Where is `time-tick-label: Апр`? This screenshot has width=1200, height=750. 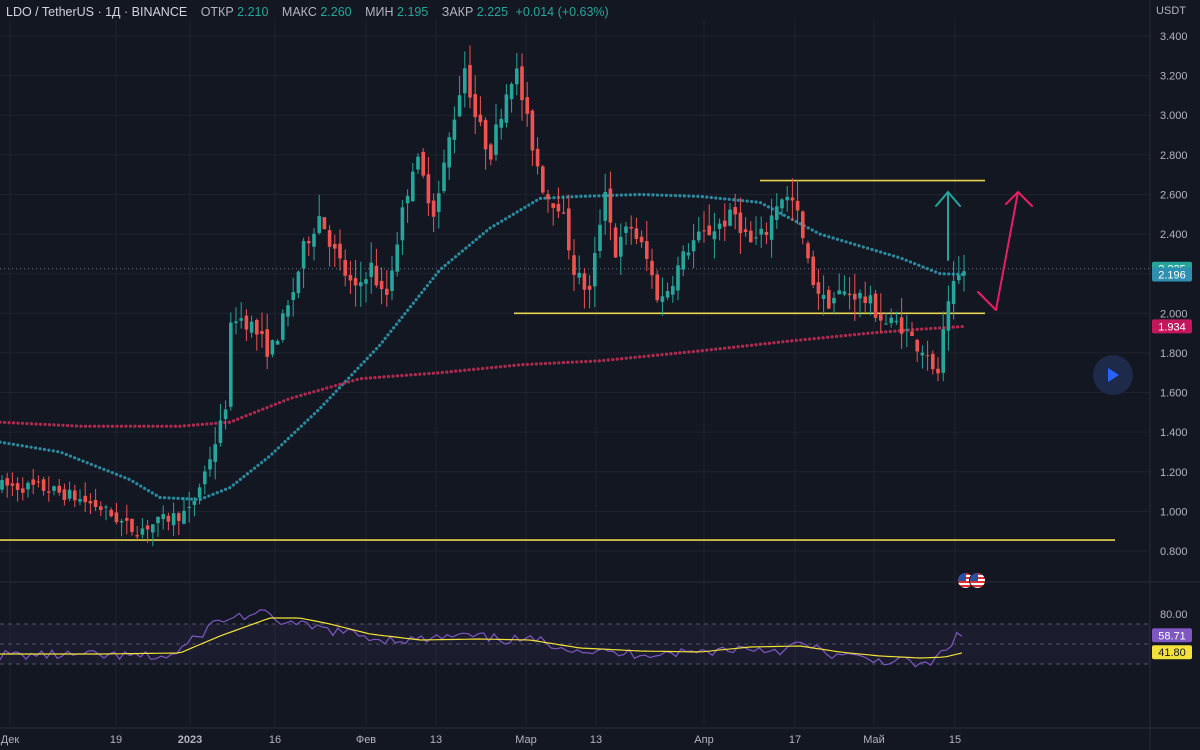
time-tick-label: Апр is located at coordinates (703, 740).